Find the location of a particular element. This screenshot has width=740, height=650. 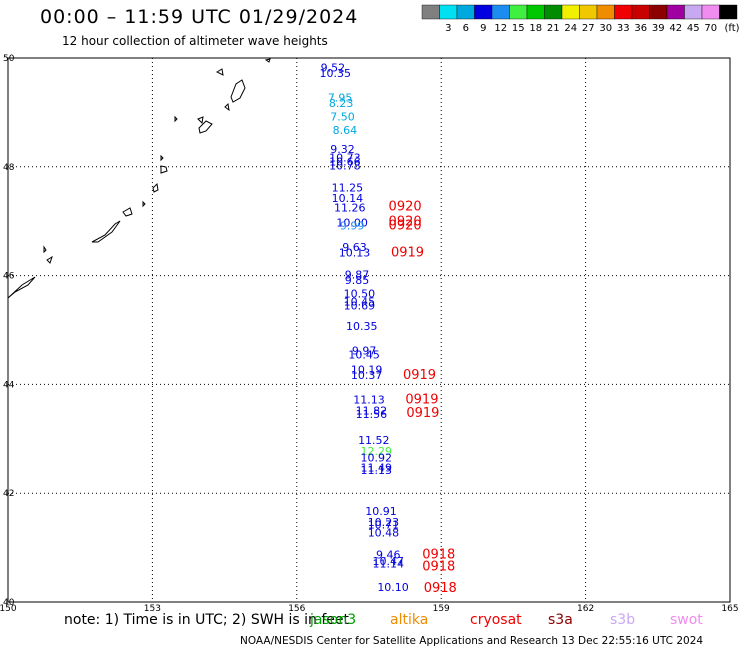

wave-height-label: 10.73 is located at coordinates (345, 157).